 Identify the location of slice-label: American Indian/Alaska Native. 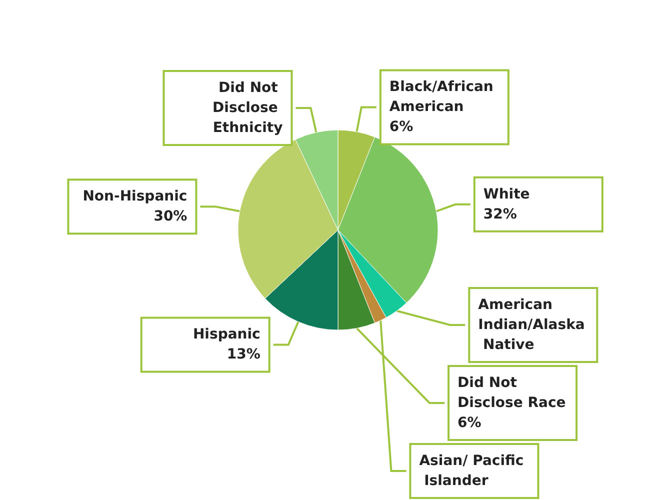
(531, 325).